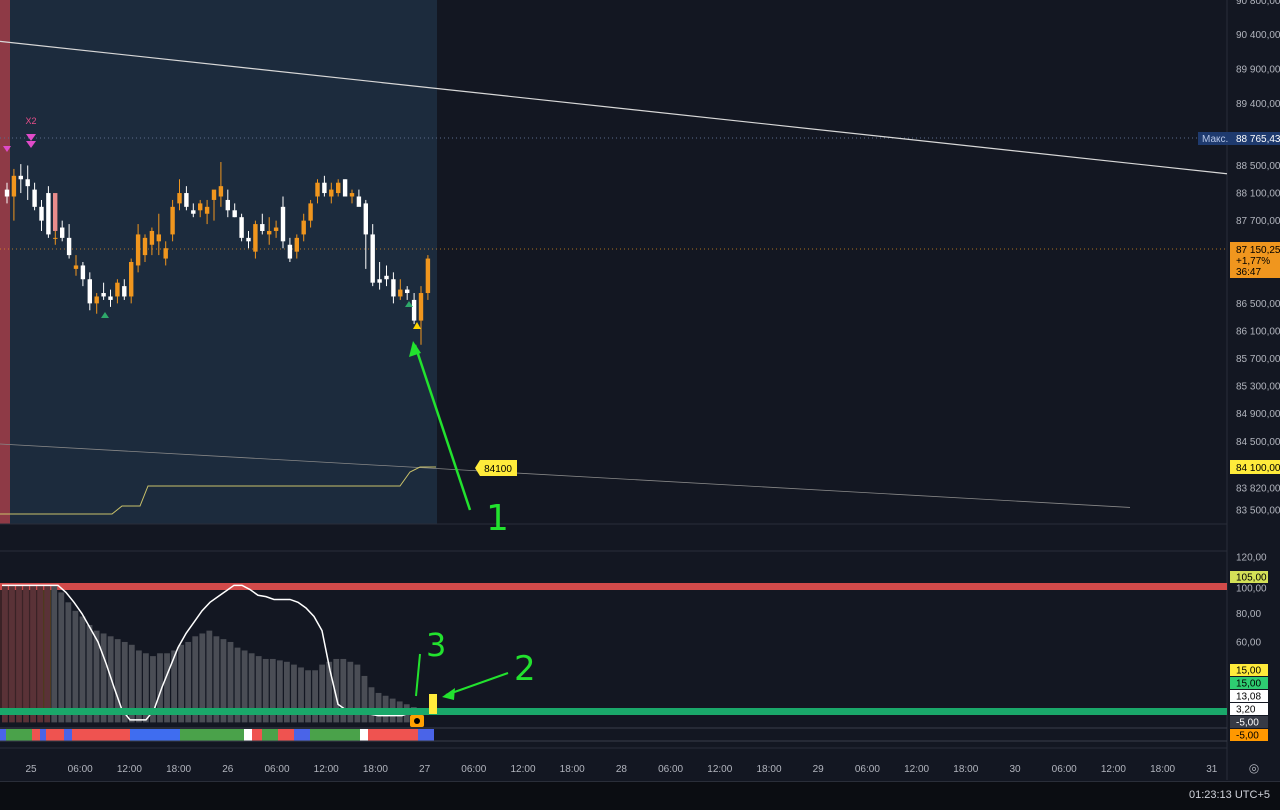 This screenshot has height=810, width=1280. I want to click on annotation-label-1: 1, so click(497, 518).